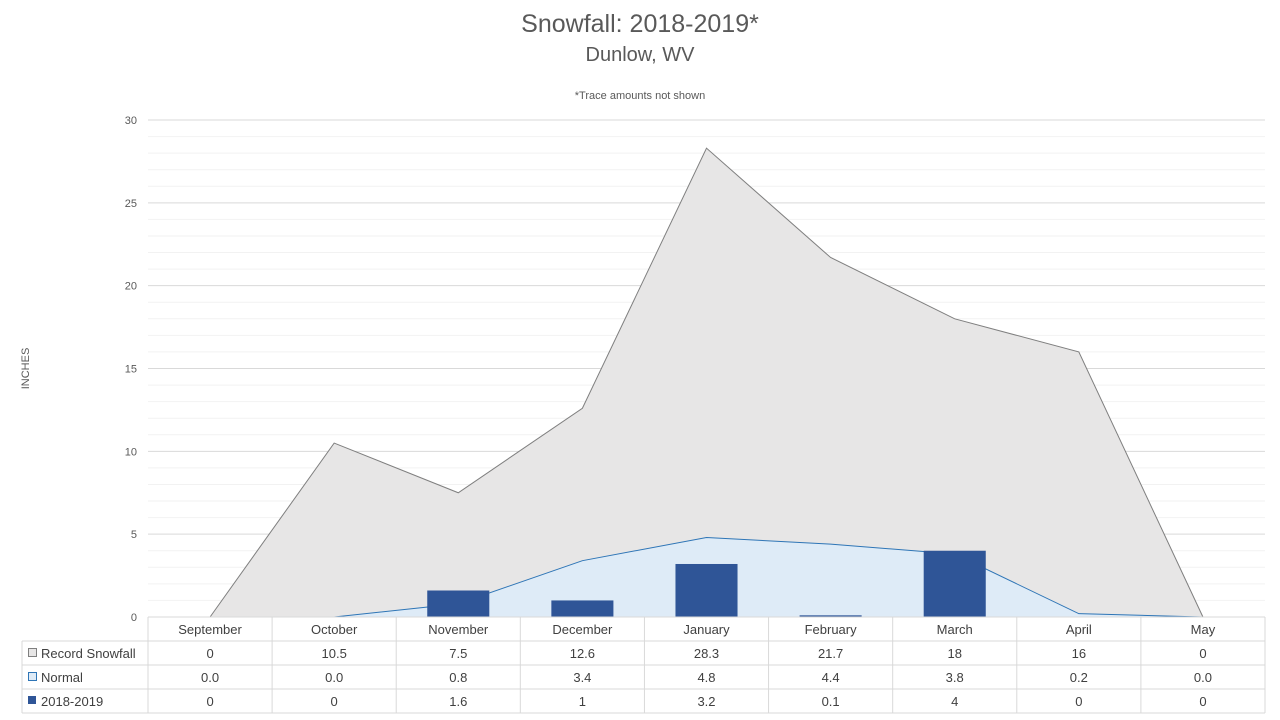 The height and width of the screenshot is (720, 1280). I want to click on data-table-value: 18, so click(954, 653).